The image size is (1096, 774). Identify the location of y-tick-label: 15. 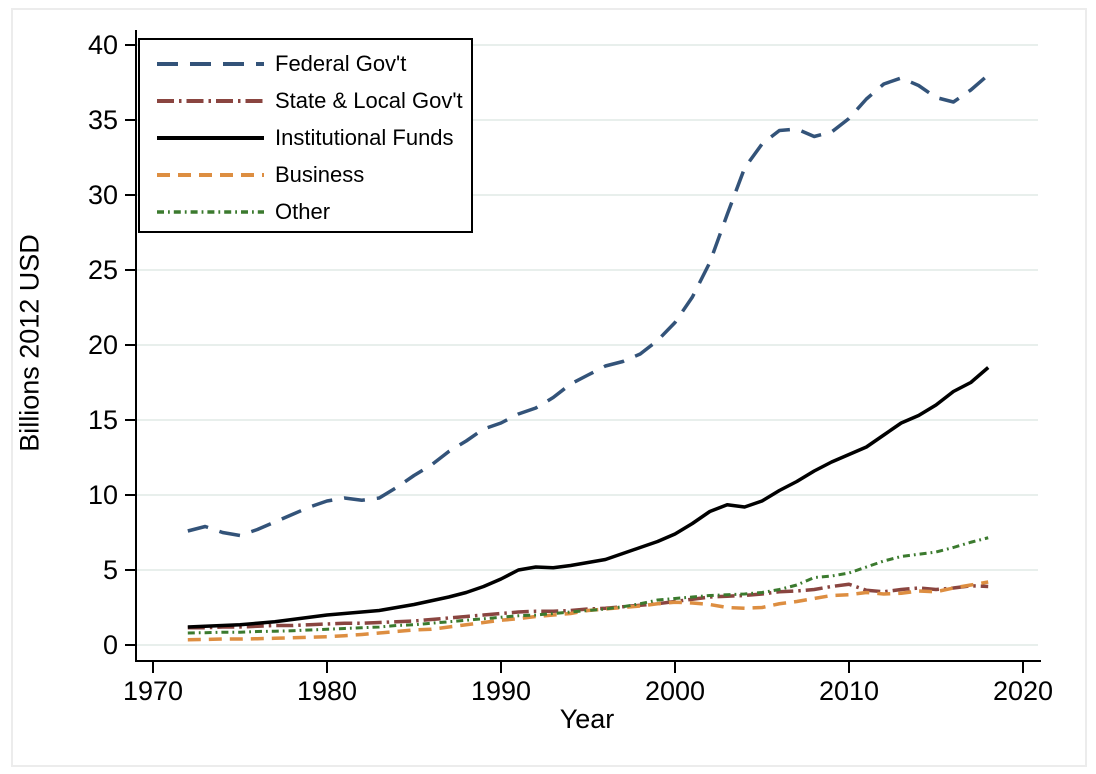
(103, 420).